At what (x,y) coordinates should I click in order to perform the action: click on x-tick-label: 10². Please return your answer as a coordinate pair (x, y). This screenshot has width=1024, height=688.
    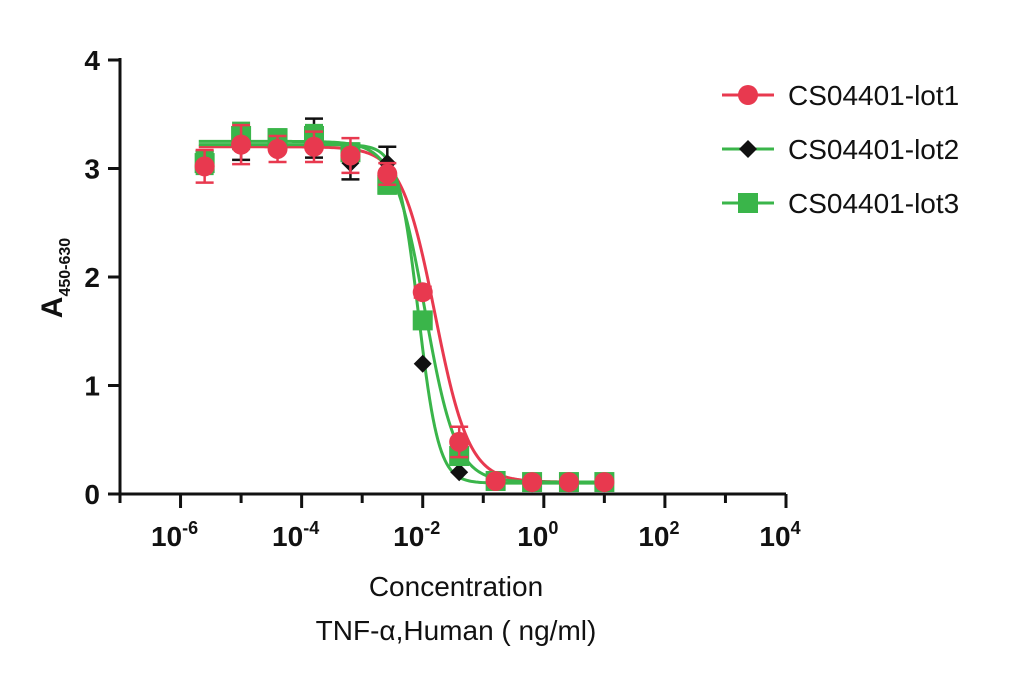
    Looking at the image, I should click on (658, 535).